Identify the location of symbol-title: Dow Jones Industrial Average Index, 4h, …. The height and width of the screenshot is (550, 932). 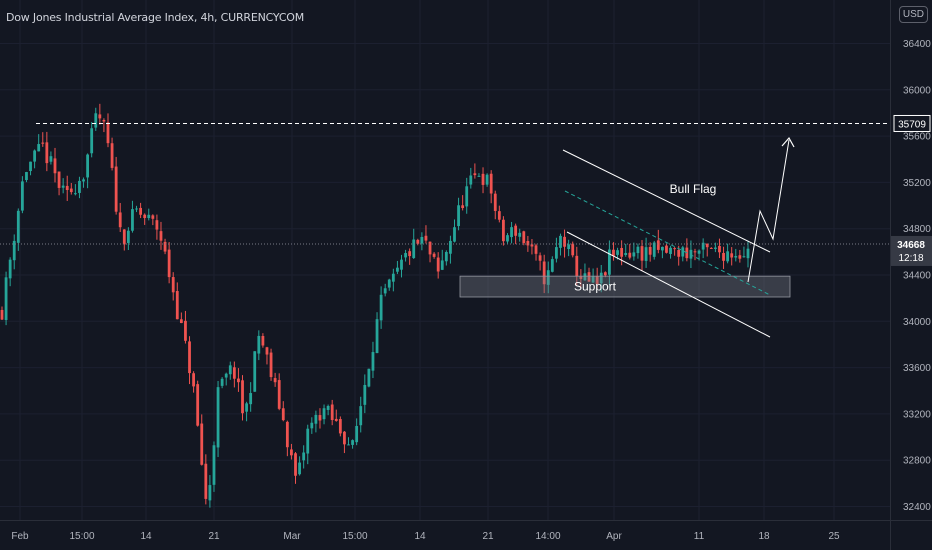
(155, 17).